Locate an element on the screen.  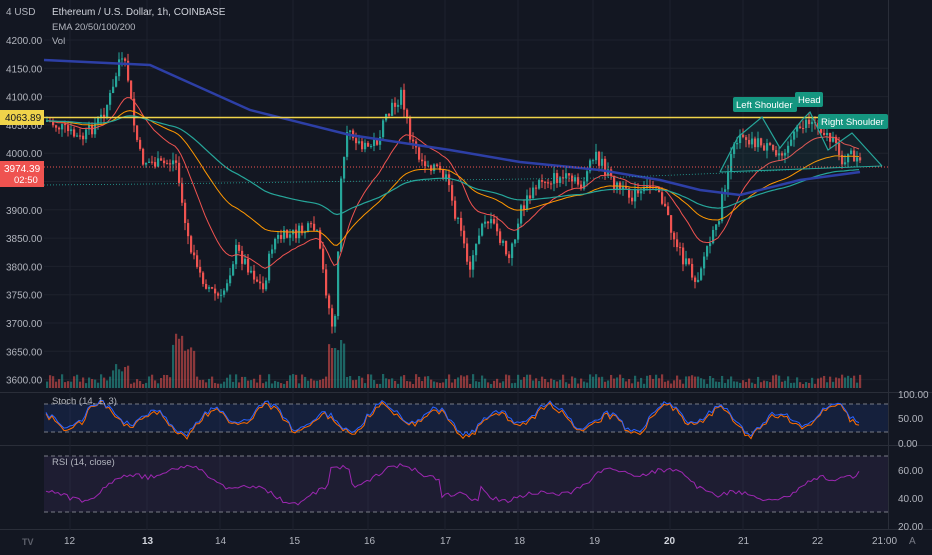
head-annotation: Head is located at coordinates (809, 99).